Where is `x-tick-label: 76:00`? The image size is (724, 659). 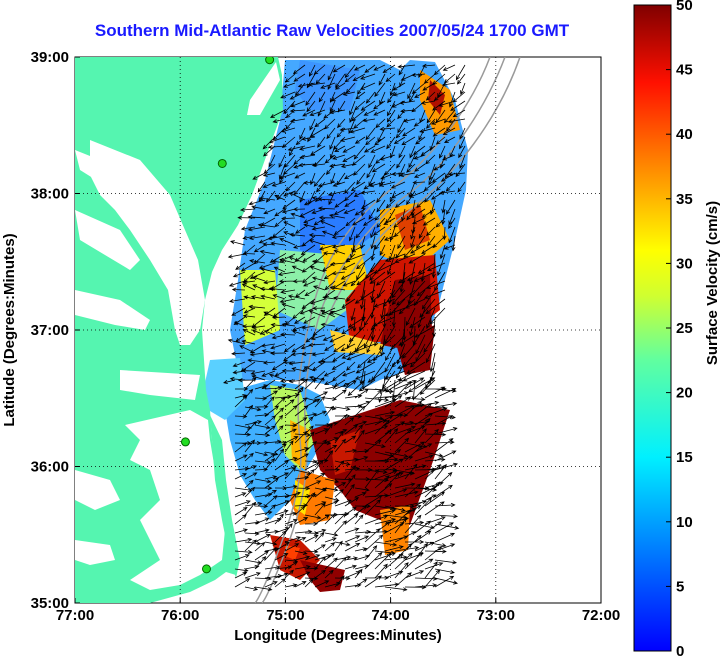 x-tick-label: 76:00 is located at coordinates (180, 615).